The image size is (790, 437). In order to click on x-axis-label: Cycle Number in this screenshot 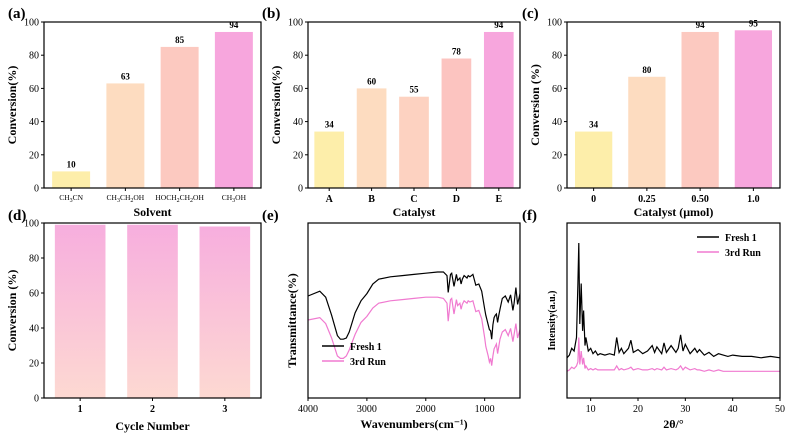, I will do `click(152, 426)`.